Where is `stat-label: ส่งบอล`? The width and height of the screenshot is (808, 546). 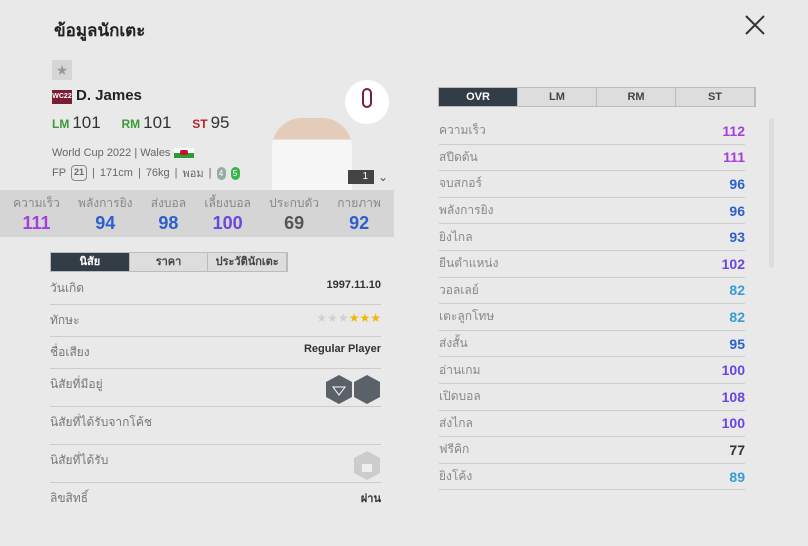
stat-label: ส่งบอล is located at coordinates (168, 203).